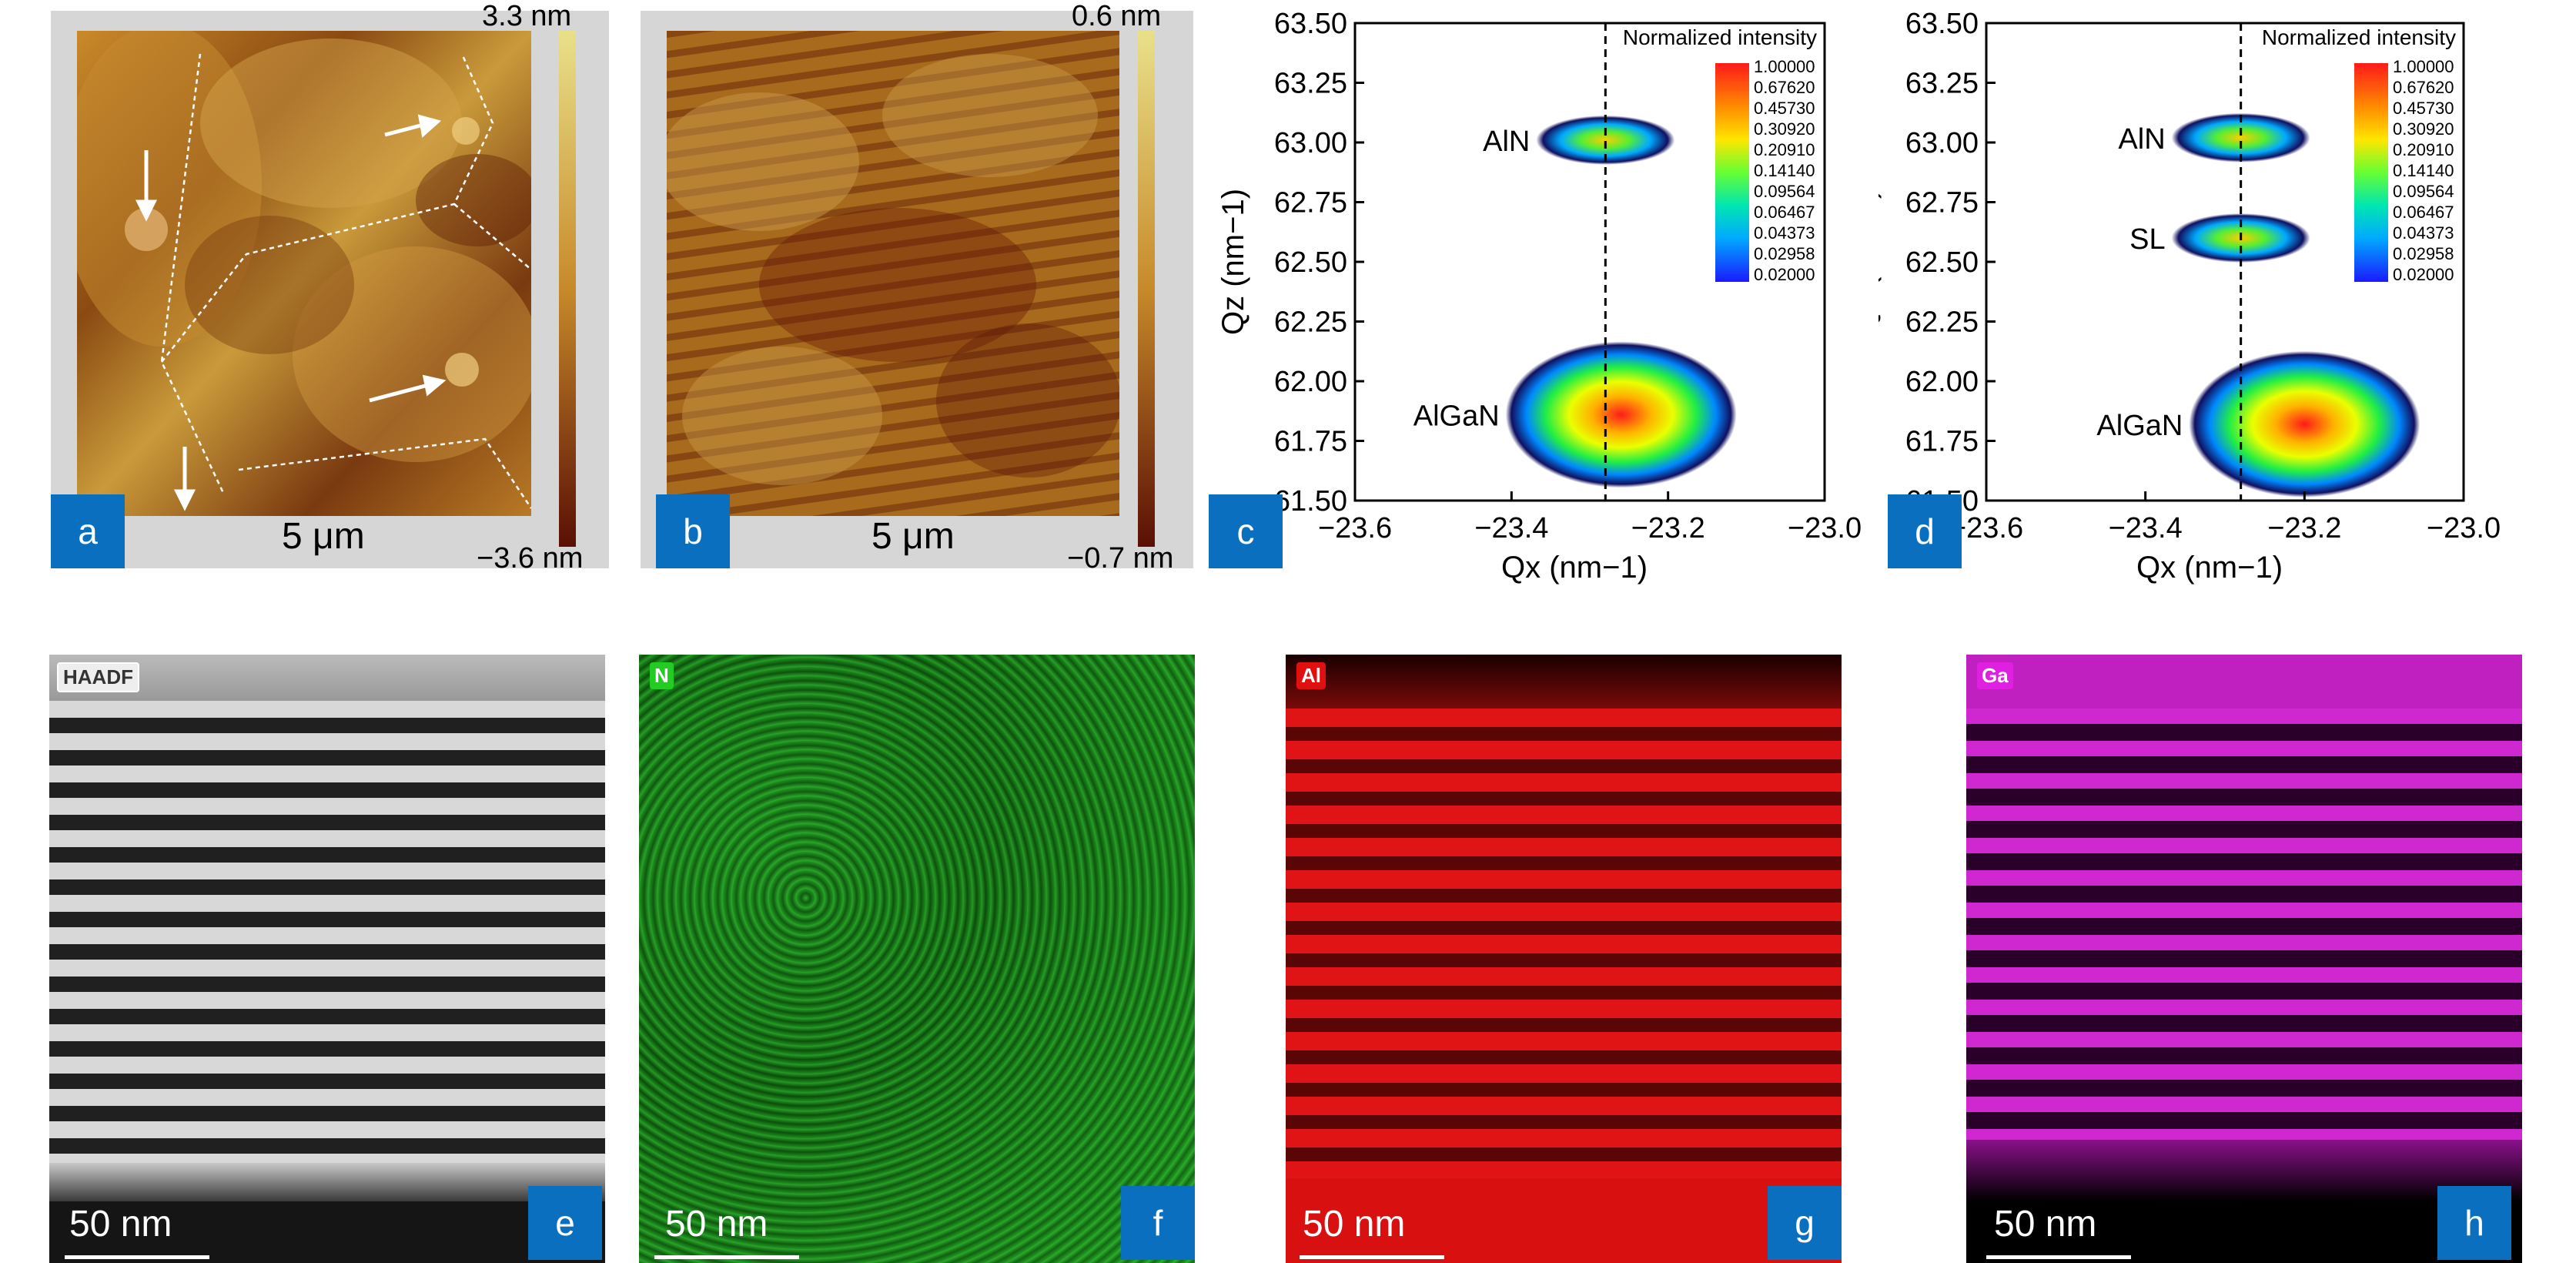 The width and height of the screenshot is (2576, 1263). What do you see at coordinates (2147, 239) in the screenshot?
I see `peak-label-sl-d: SL` at bounding box center [2147, 239].